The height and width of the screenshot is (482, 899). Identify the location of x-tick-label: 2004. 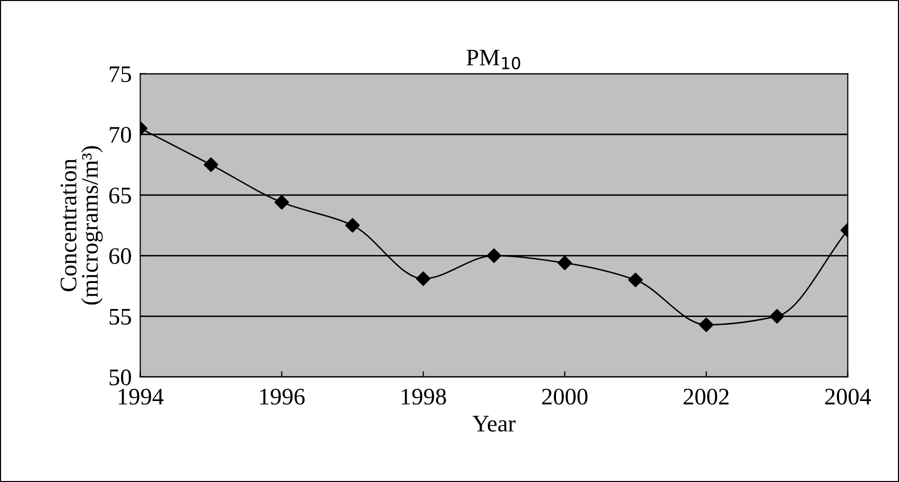
(848, 396).